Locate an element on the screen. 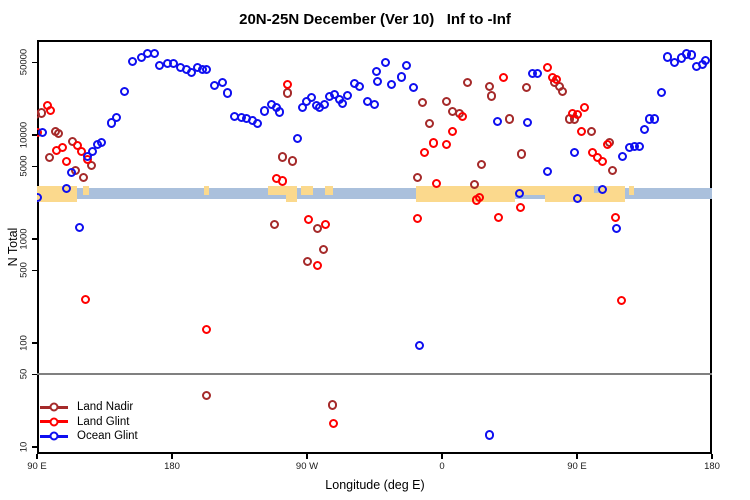 This screenshot has height=500, width=750. chart-title: 20N-25N December (Ver 10) Inf to -Inf is located at coordinates (375, 19).